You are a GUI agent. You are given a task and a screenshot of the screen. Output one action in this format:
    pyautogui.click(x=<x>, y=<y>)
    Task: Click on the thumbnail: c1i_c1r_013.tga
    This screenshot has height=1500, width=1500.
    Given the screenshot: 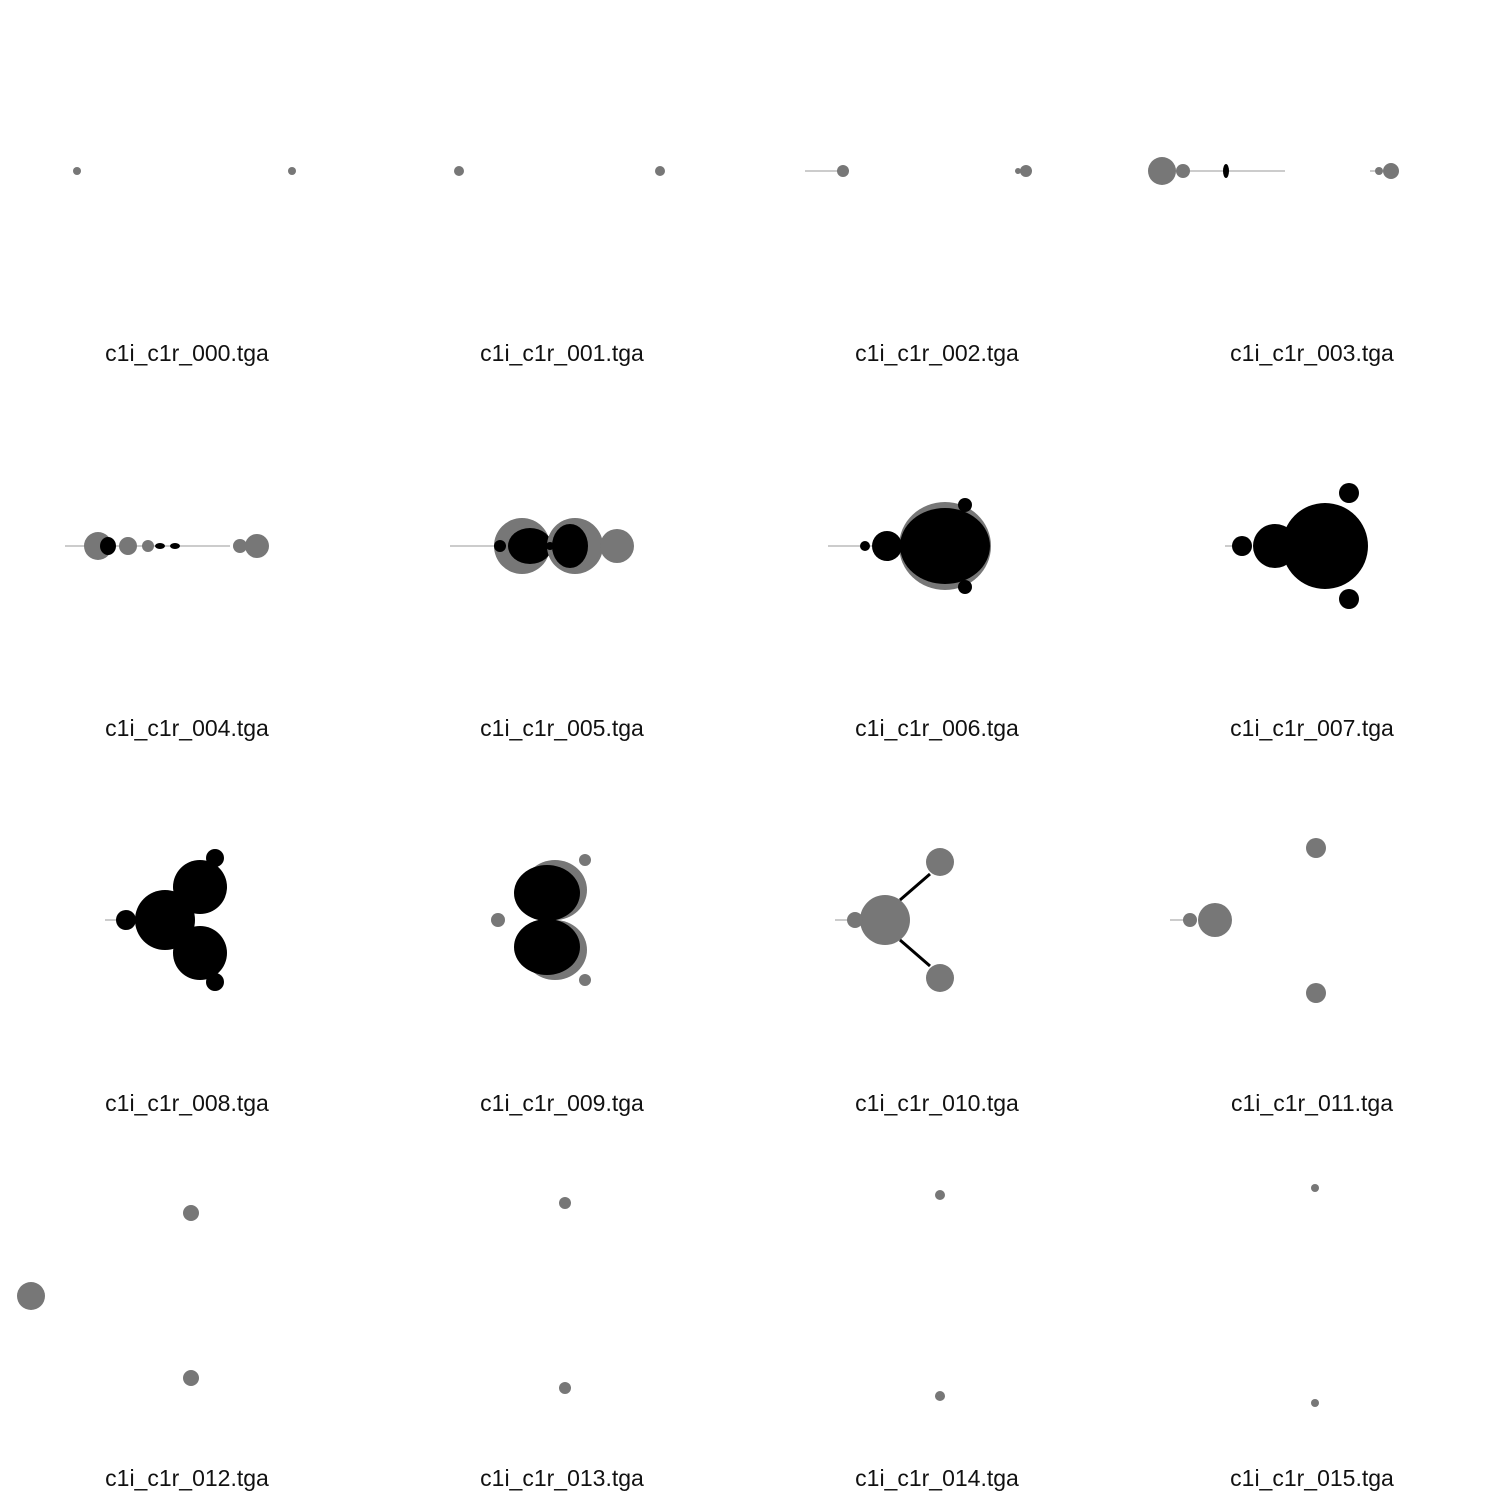 What is the action you would take?
    pyautogui.click(x=562, y=1308)
    